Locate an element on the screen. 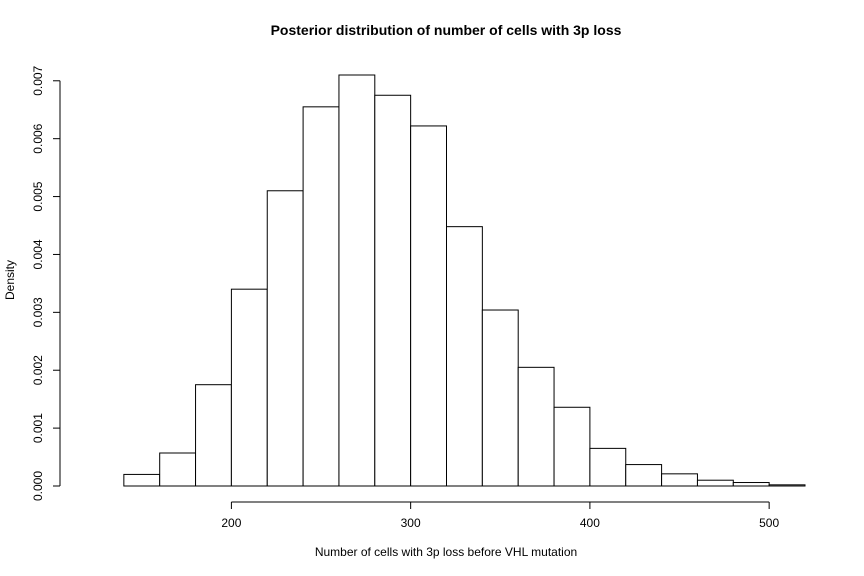  x-axis: 200 300 400 500 is located at coordinates (500, 515).